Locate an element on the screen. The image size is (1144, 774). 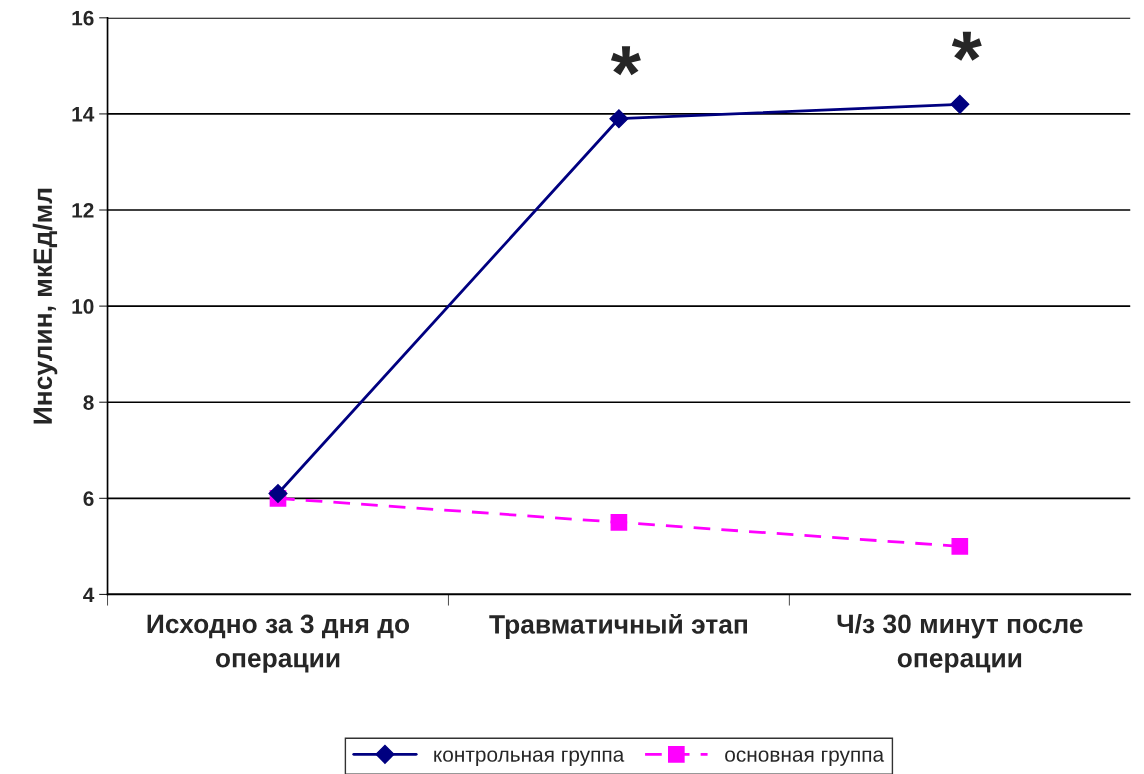
y-tick-label: 4 is located at coordinates (89, 594).